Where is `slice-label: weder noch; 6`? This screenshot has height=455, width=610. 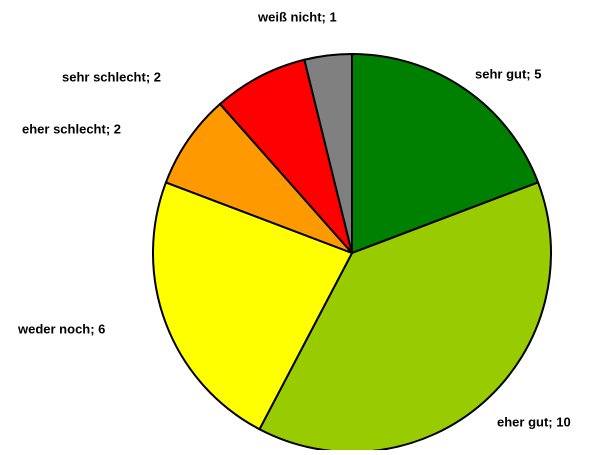 slice-label: weder noch; 6 is located at coordinates (61, 328).